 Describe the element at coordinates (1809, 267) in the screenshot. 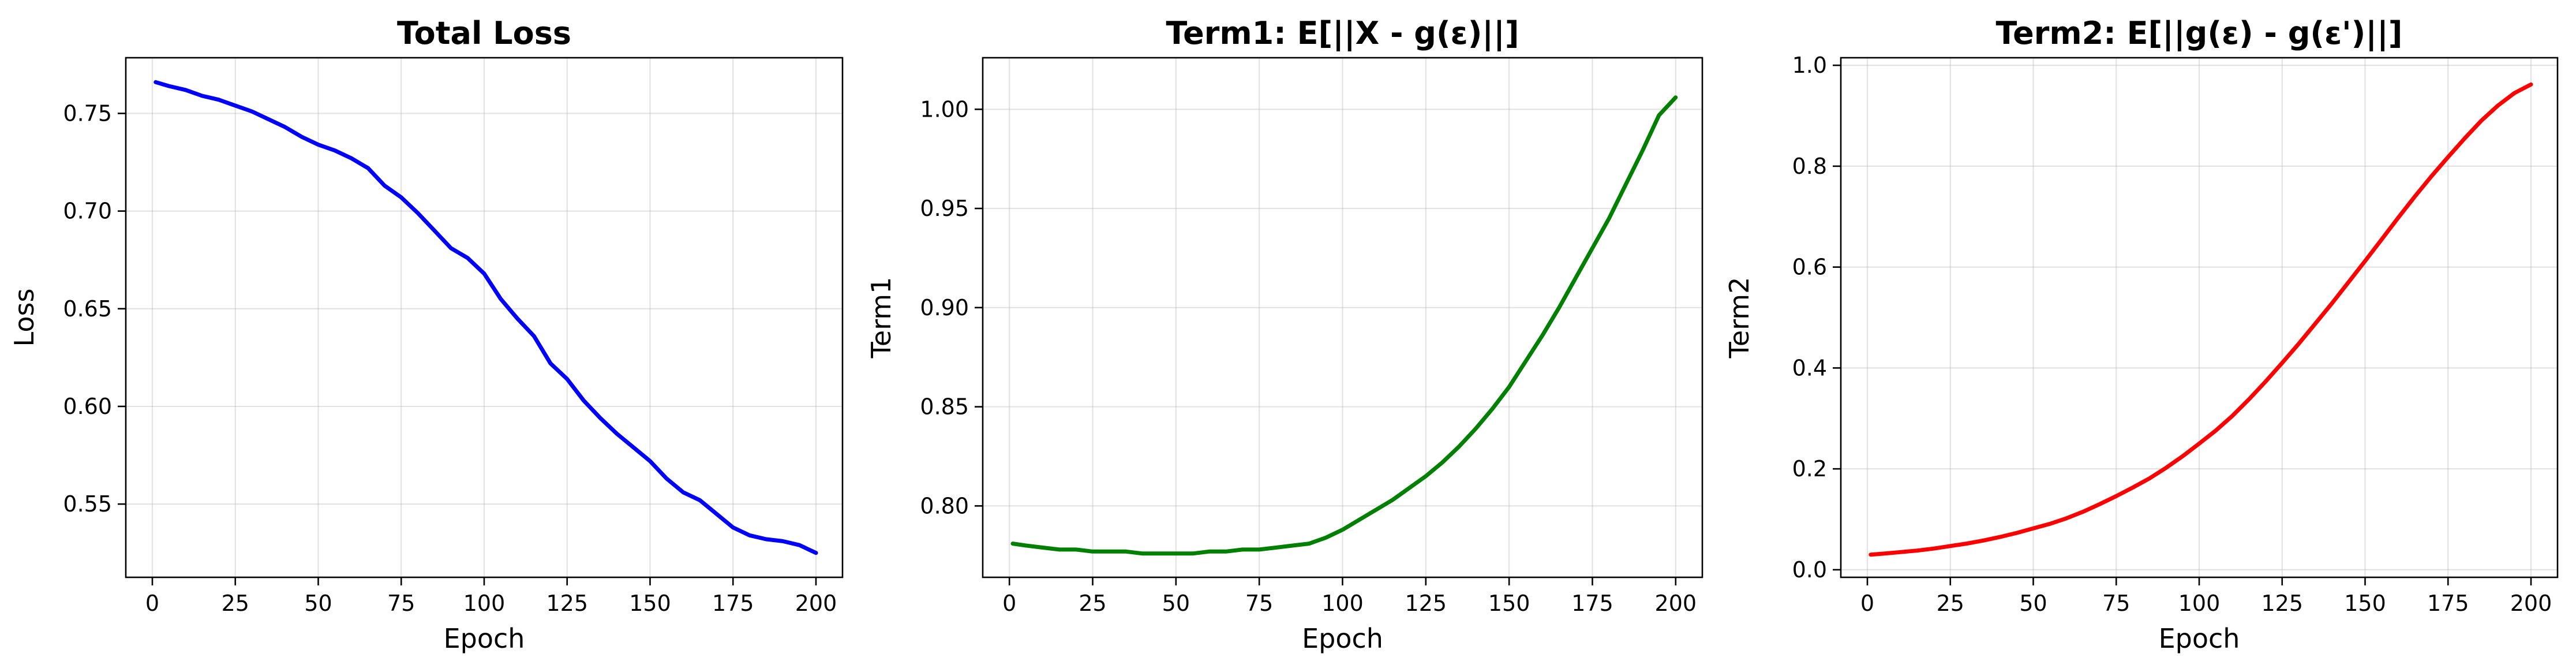

I see `y-tick-label: 0.6` at that location.